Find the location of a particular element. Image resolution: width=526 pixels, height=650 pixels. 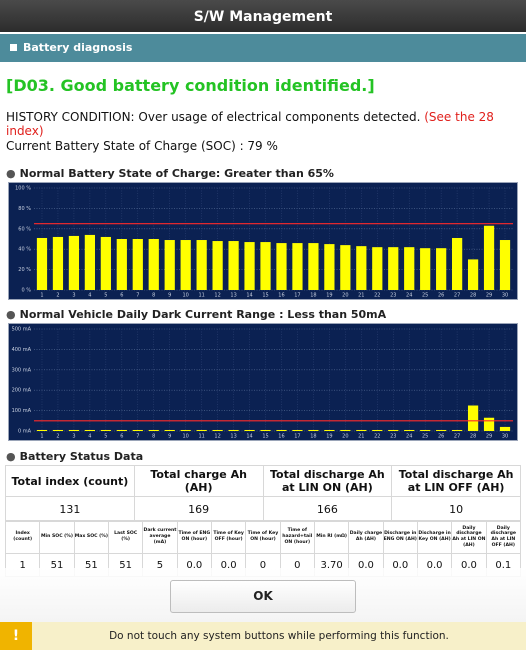

table-header: Dark current average (mA) is located at coordinates (160, 537).